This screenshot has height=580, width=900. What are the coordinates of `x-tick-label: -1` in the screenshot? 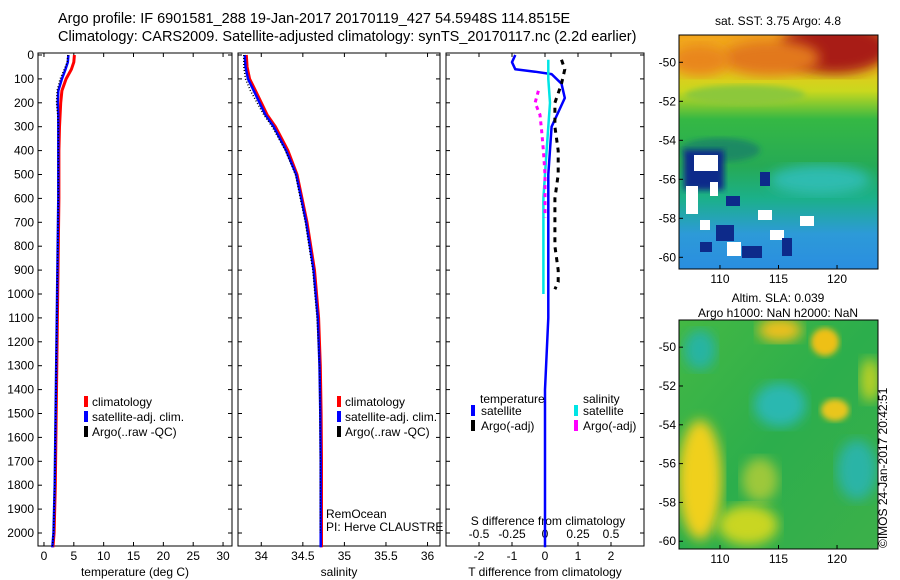 It's located at (512, 556).